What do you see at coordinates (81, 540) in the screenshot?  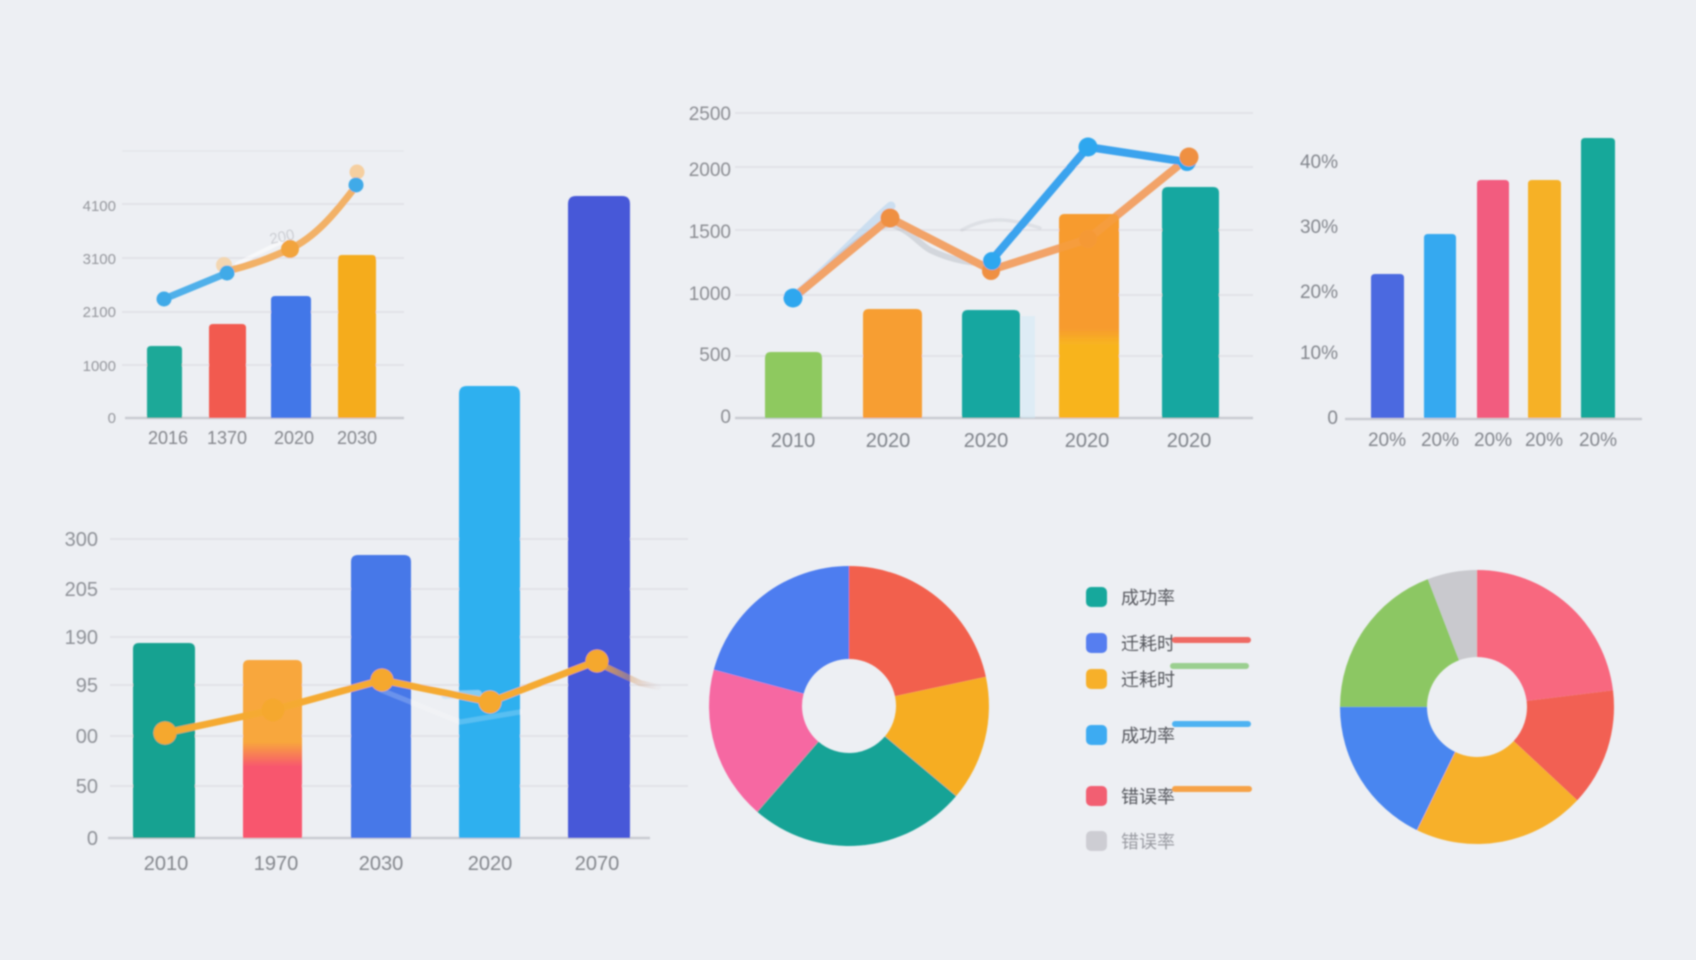 I see `svg-text: 300` at bounding box center [81, 540].